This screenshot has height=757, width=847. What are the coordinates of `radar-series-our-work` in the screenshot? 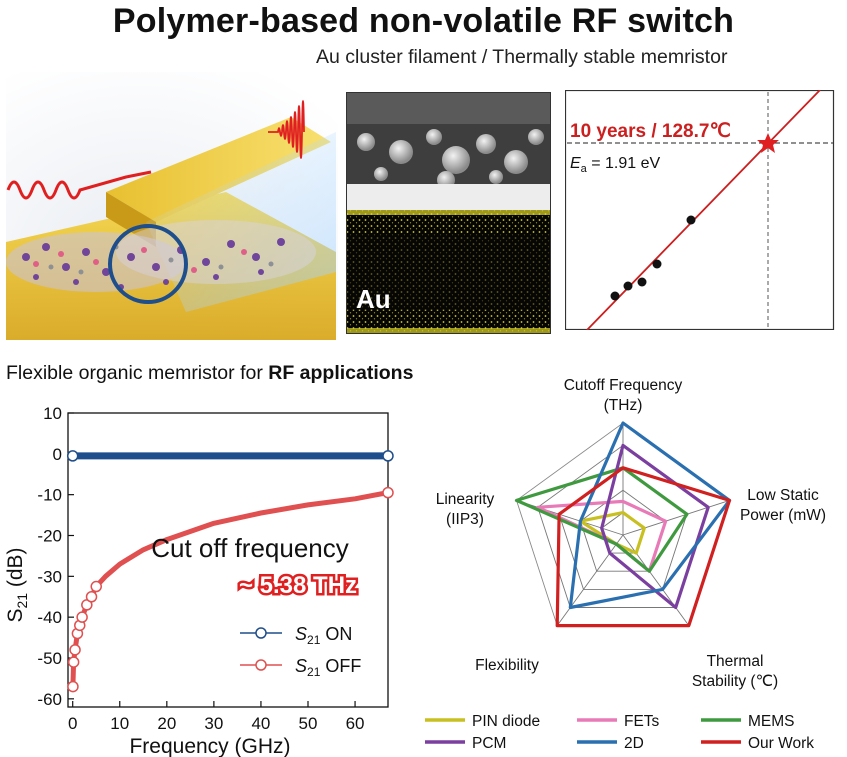 It's located at (643, 547).